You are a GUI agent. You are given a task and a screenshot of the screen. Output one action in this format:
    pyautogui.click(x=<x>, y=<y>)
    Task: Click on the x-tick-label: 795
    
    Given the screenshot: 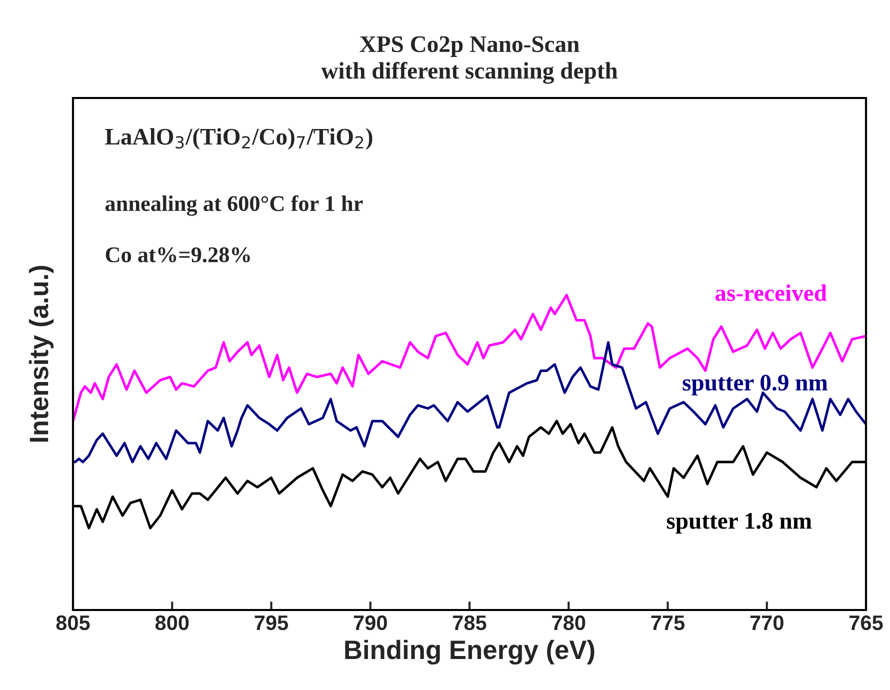 What is the action you would take?
    pyautogui.click(x=271, y=622)
    